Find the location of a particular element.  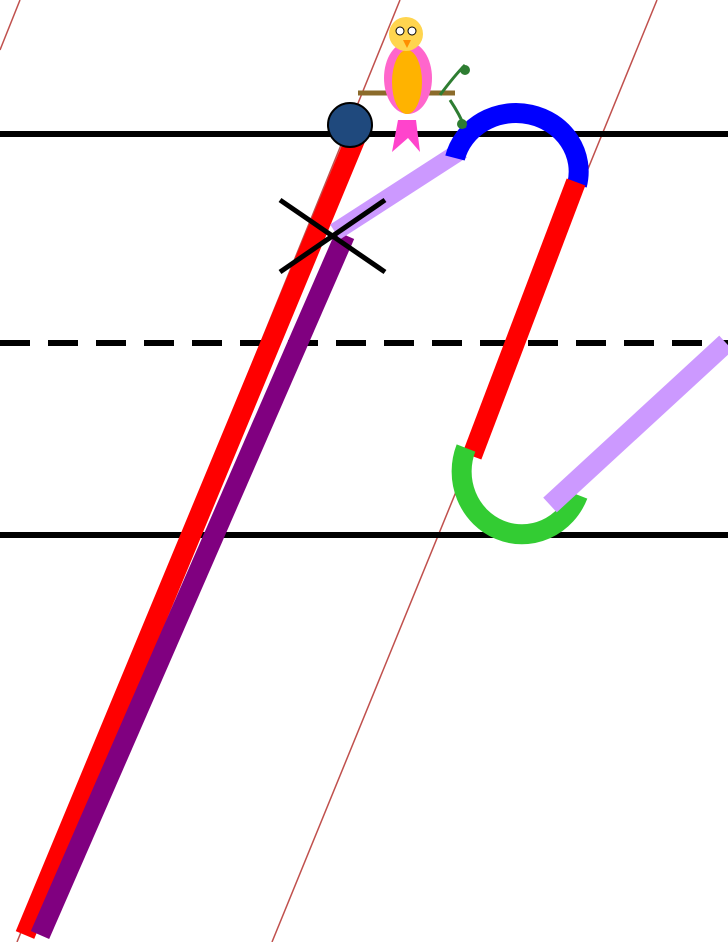

exit-stroke is located at coordinates (635, 424).